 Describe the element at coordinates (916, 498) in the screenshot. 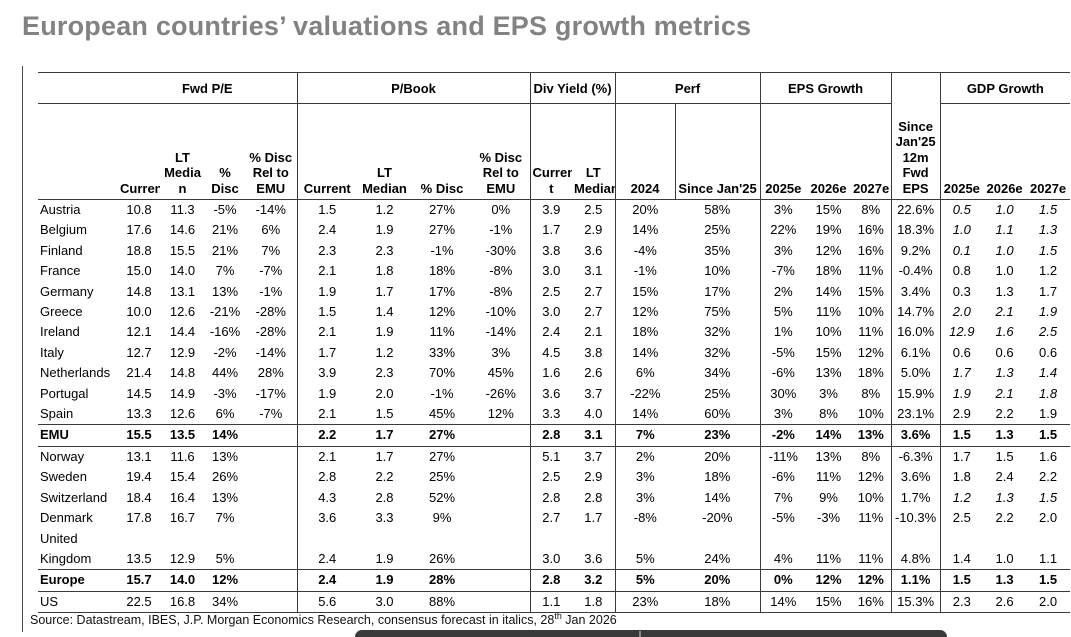

I see `table-cell: 1.7%` at that location.